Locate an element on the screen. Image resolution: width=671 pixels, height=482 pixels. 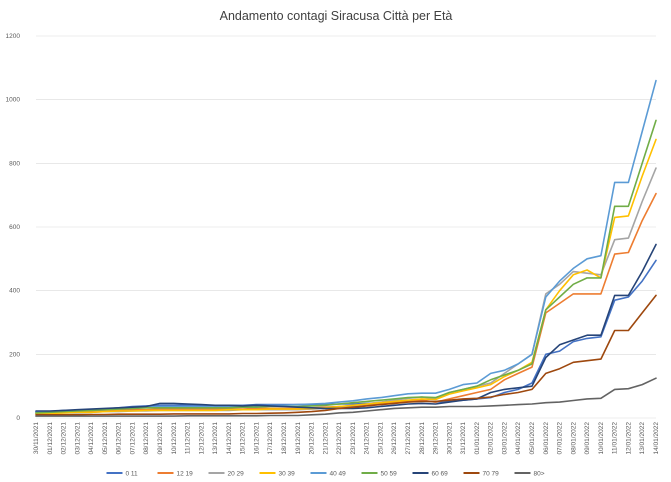
x-tick-label: 20/12/2021 is located at coordinates (312, 438).